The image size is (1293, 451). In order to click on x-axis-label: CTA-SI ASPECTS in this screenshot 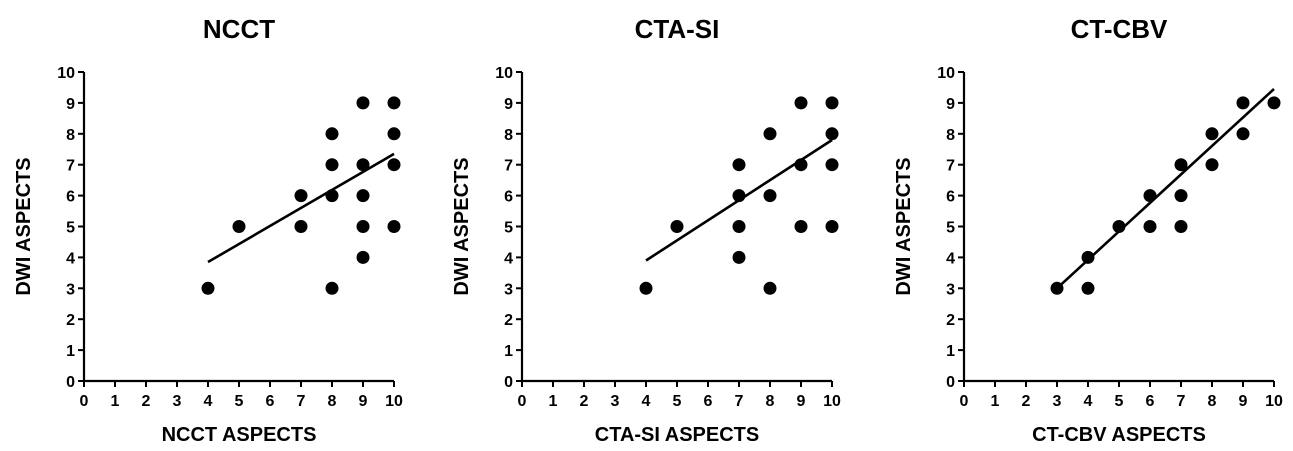, I will do `click(677, 435)`.